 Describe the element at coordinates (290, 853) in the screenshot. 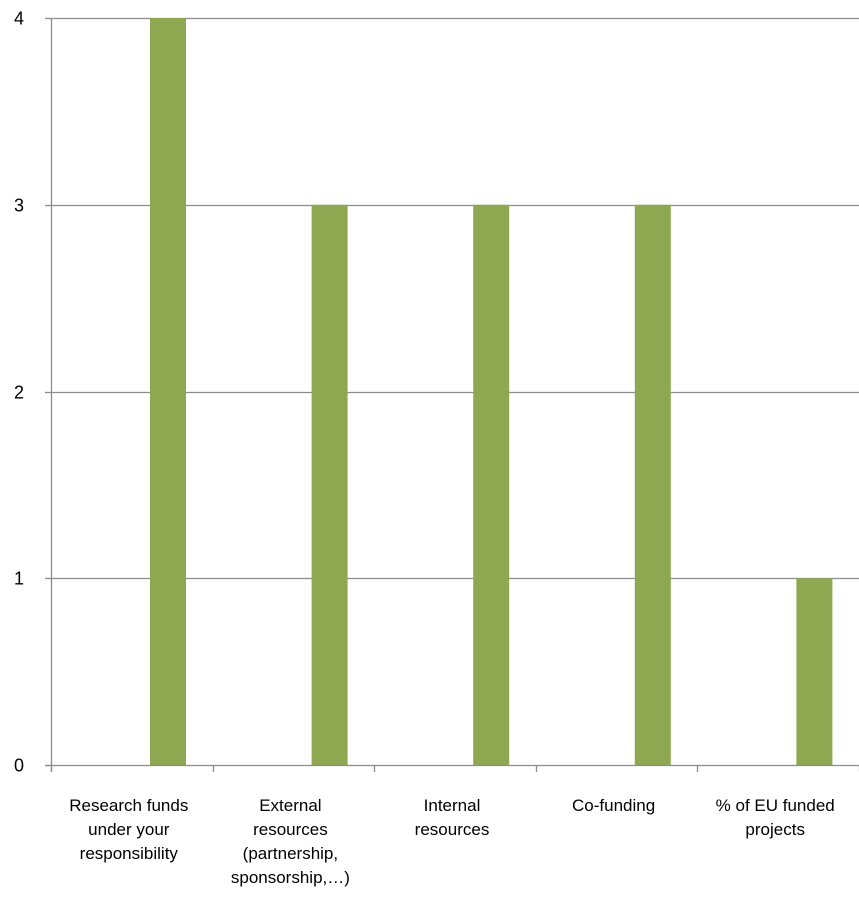

I see `category-label-line: (partnership,` at that location.